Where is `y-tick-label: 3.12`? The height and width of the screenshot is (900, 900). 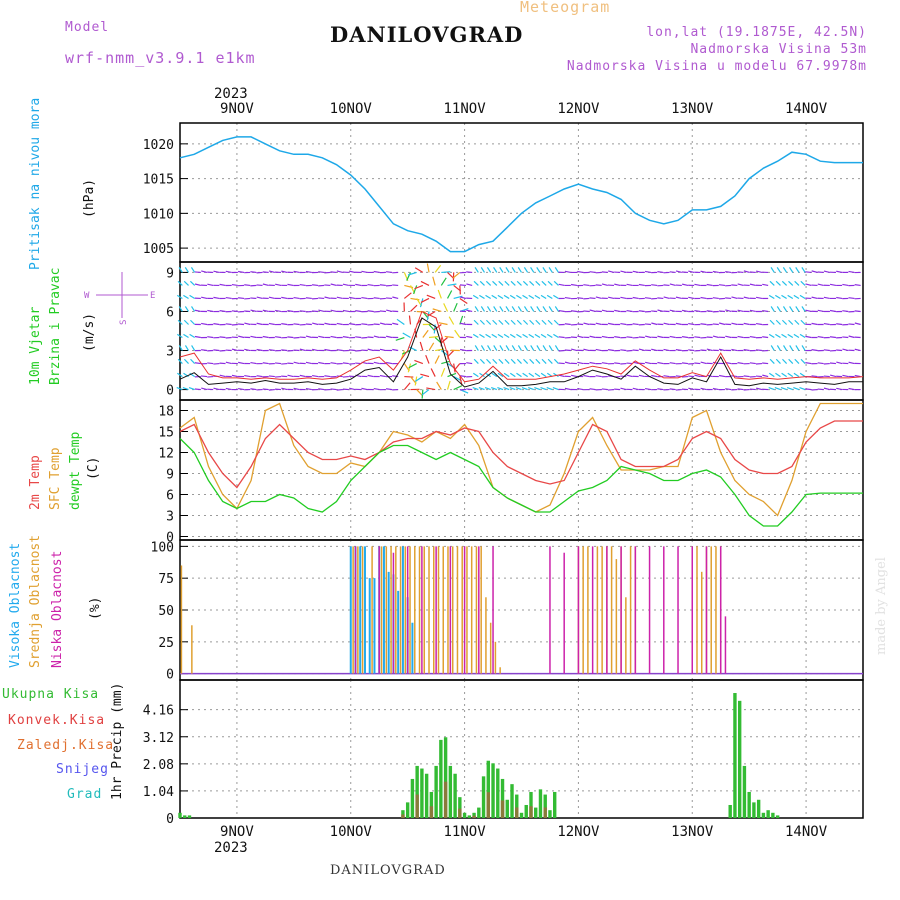
y-tick-label: 3.12 is located at coordinates (158, 738).